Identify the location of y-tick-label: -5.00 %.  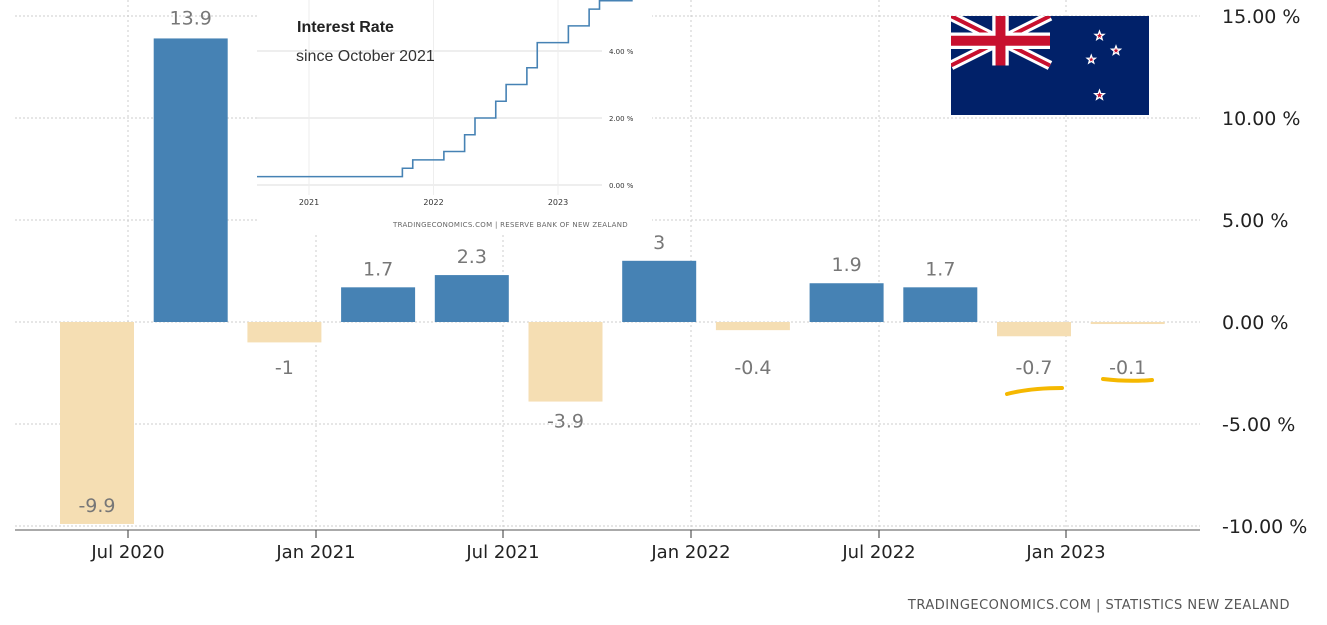
(1258, 425).